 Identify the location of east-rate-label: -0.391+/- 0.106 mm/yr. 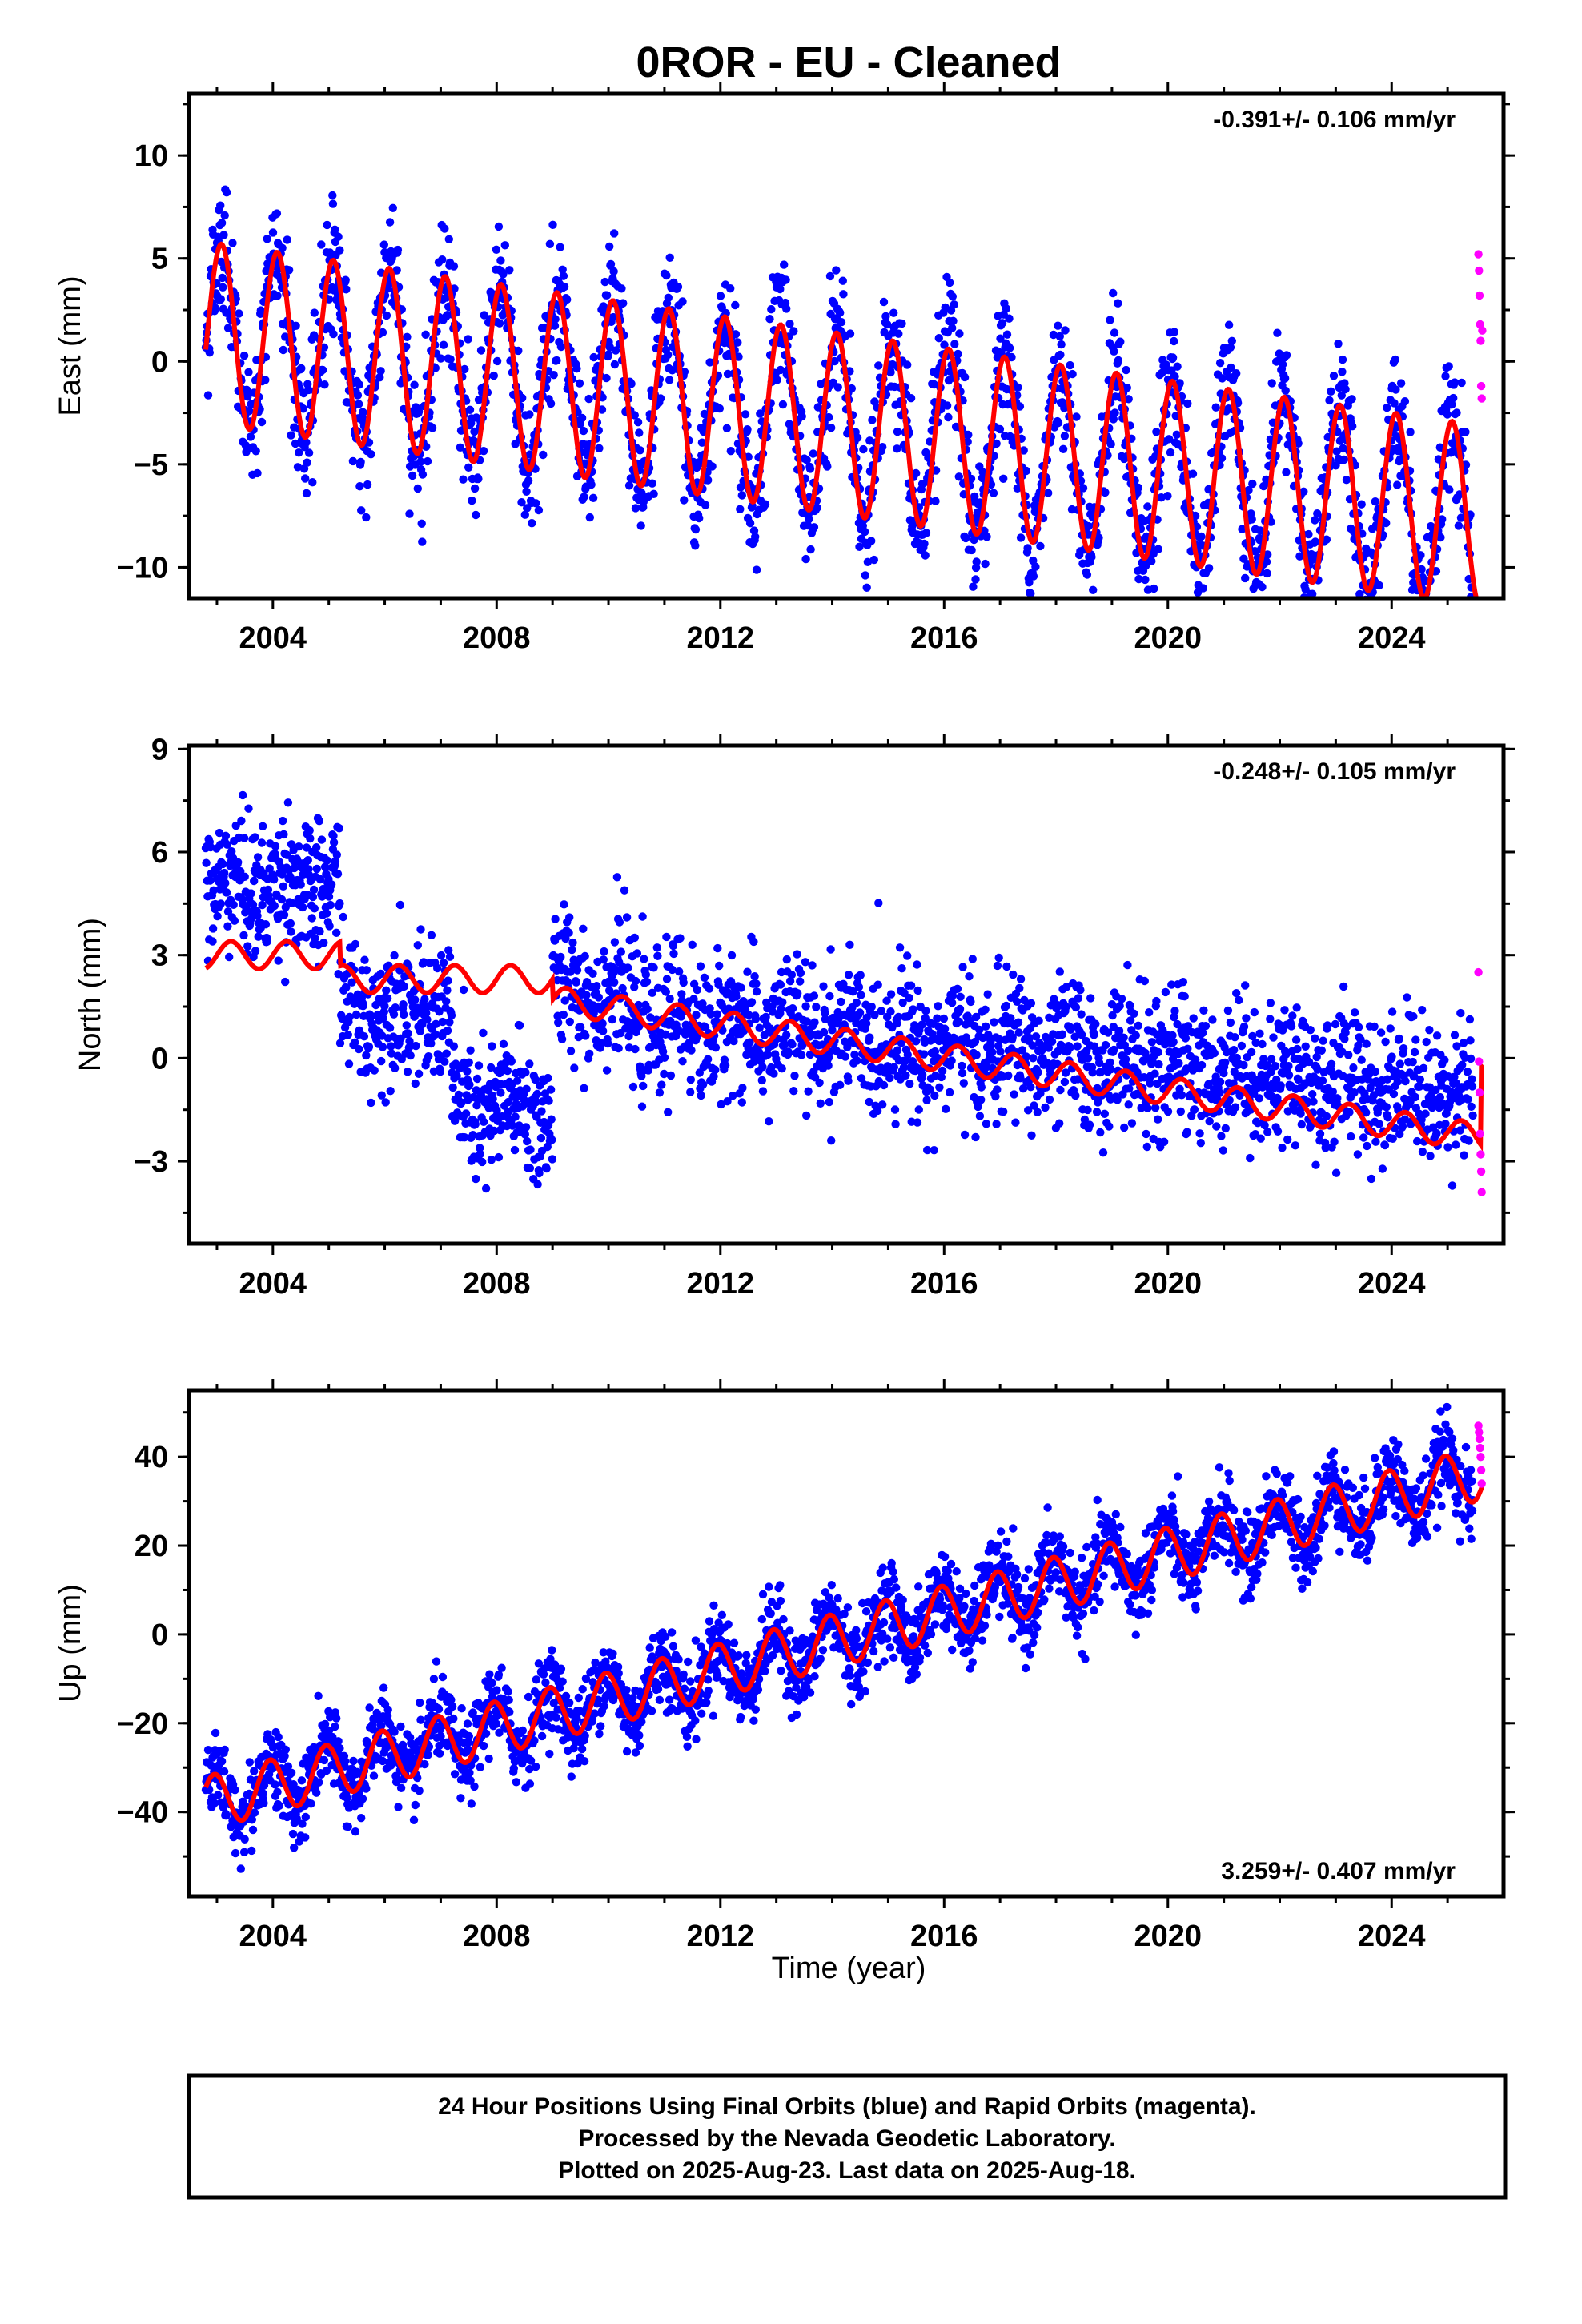
(1334, 120).